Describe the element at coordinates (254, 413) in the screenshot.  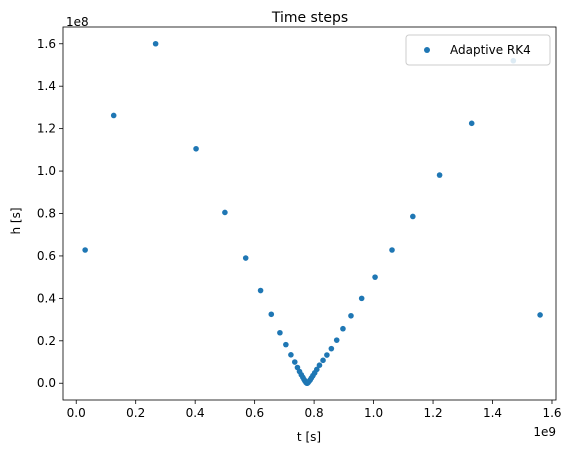
I see `x-tick-label: 0.6` at that location.